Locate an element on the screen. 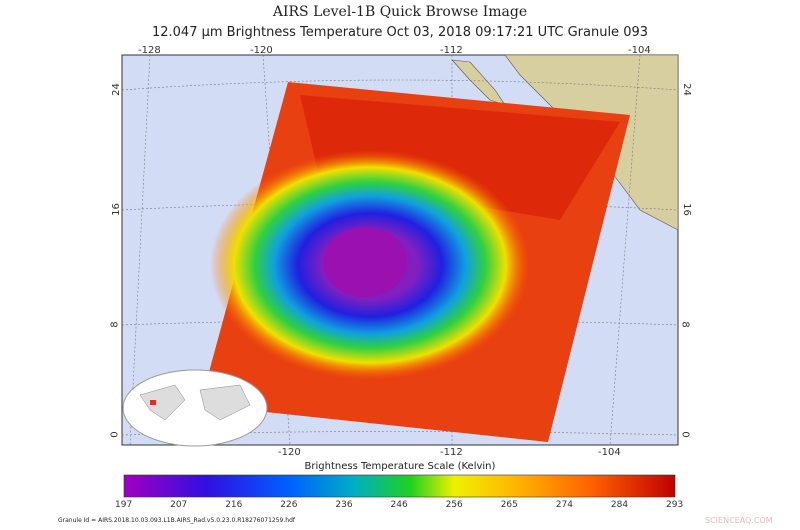 This screenshot has height=530, width=800. colorbar is located at coordinates (399, 486).